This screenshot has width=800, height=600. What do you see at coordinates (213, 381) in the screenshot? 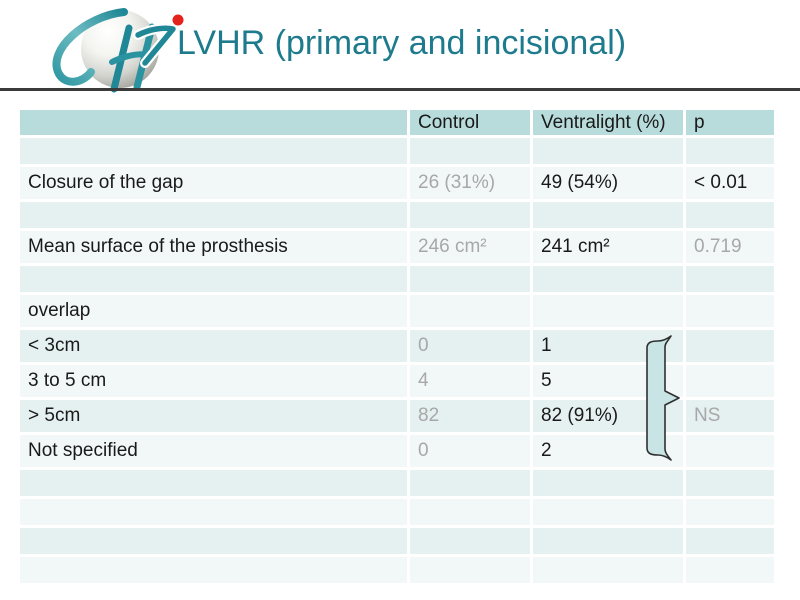
I see `cell-label: 3 to 5 cm` at bounding box center [213, 381].